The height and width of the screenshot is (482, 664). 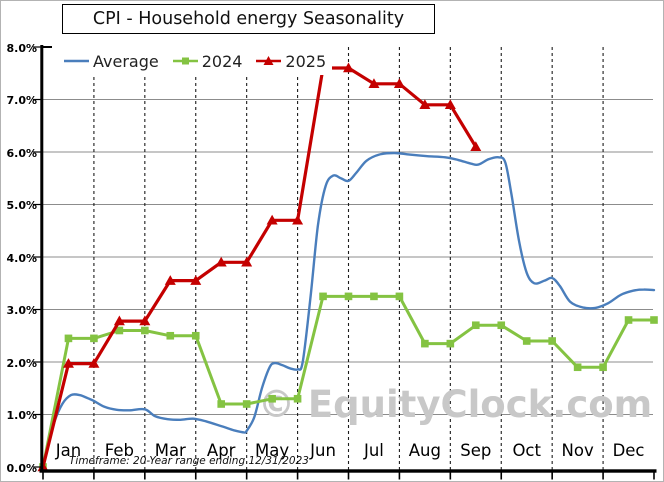 I want to click on triangle-marker-swatch-icon, so click(x=269, y=60).